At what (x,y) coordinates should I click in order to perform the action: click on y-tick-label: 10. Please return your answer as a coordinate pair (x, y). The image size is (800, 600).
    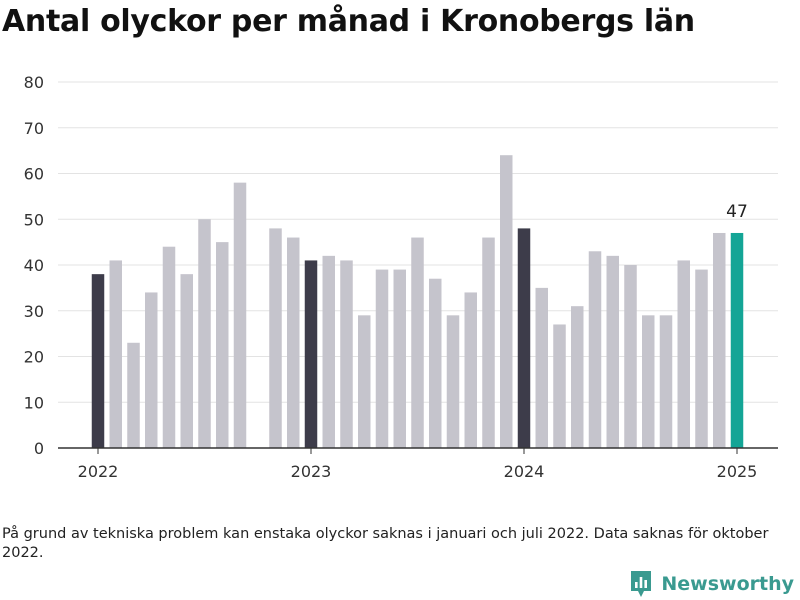
    Looking at the image, I should click on (34, 402).